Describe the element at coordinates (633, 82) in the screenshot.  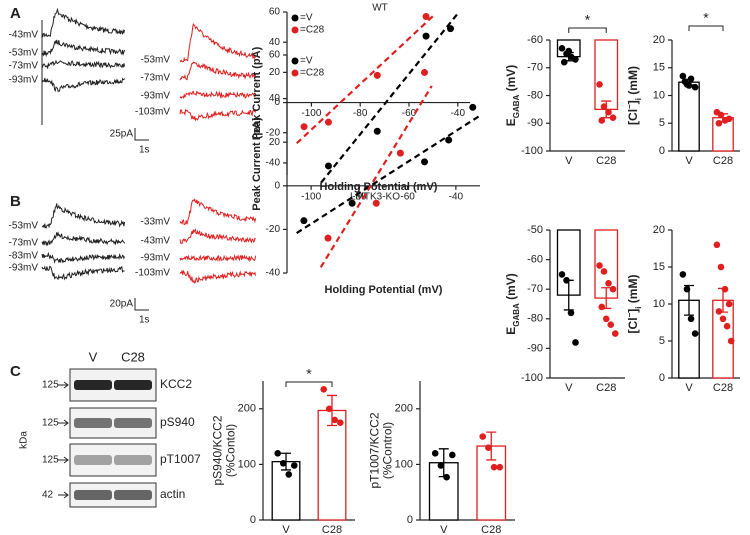
I see `label-part: (mM)` at that location.